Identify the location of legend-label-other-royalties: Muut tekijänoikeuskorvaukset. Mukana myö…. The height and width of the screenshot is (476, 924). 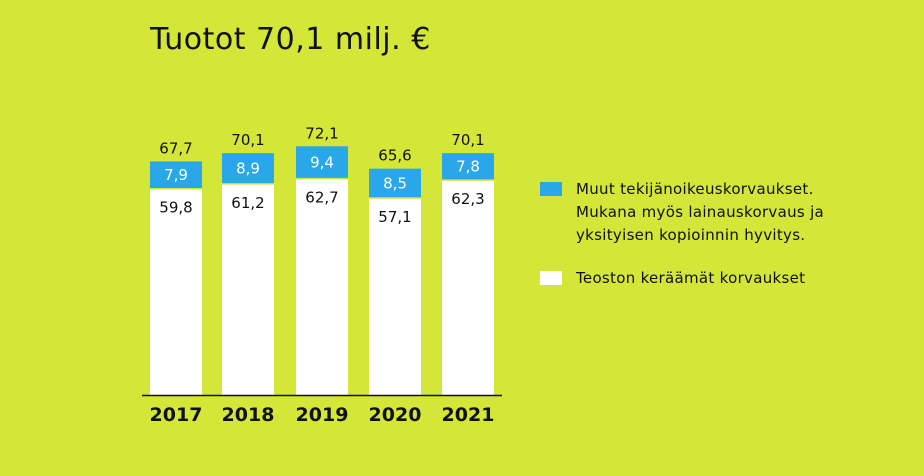
(700, 212).